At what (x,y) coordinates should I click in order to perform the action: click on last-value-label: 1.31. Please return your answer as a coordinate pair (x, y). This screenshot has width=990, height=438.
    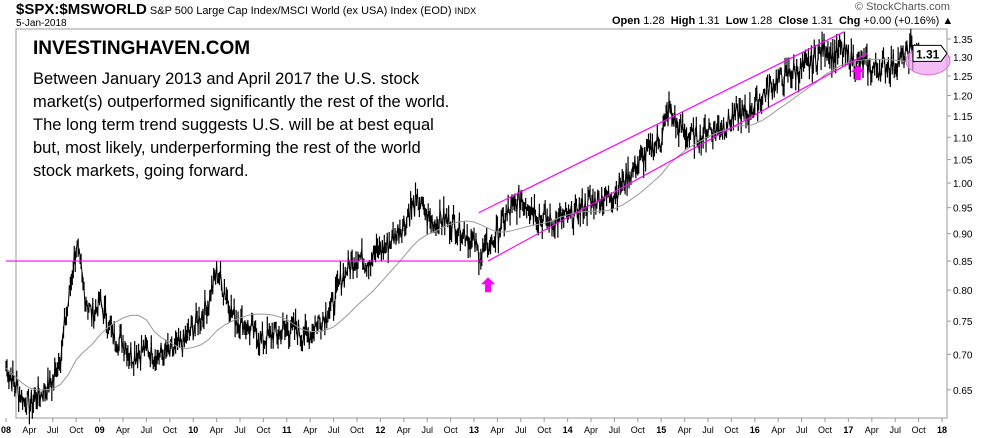
    Looking at the image, I should click on (928, 54).